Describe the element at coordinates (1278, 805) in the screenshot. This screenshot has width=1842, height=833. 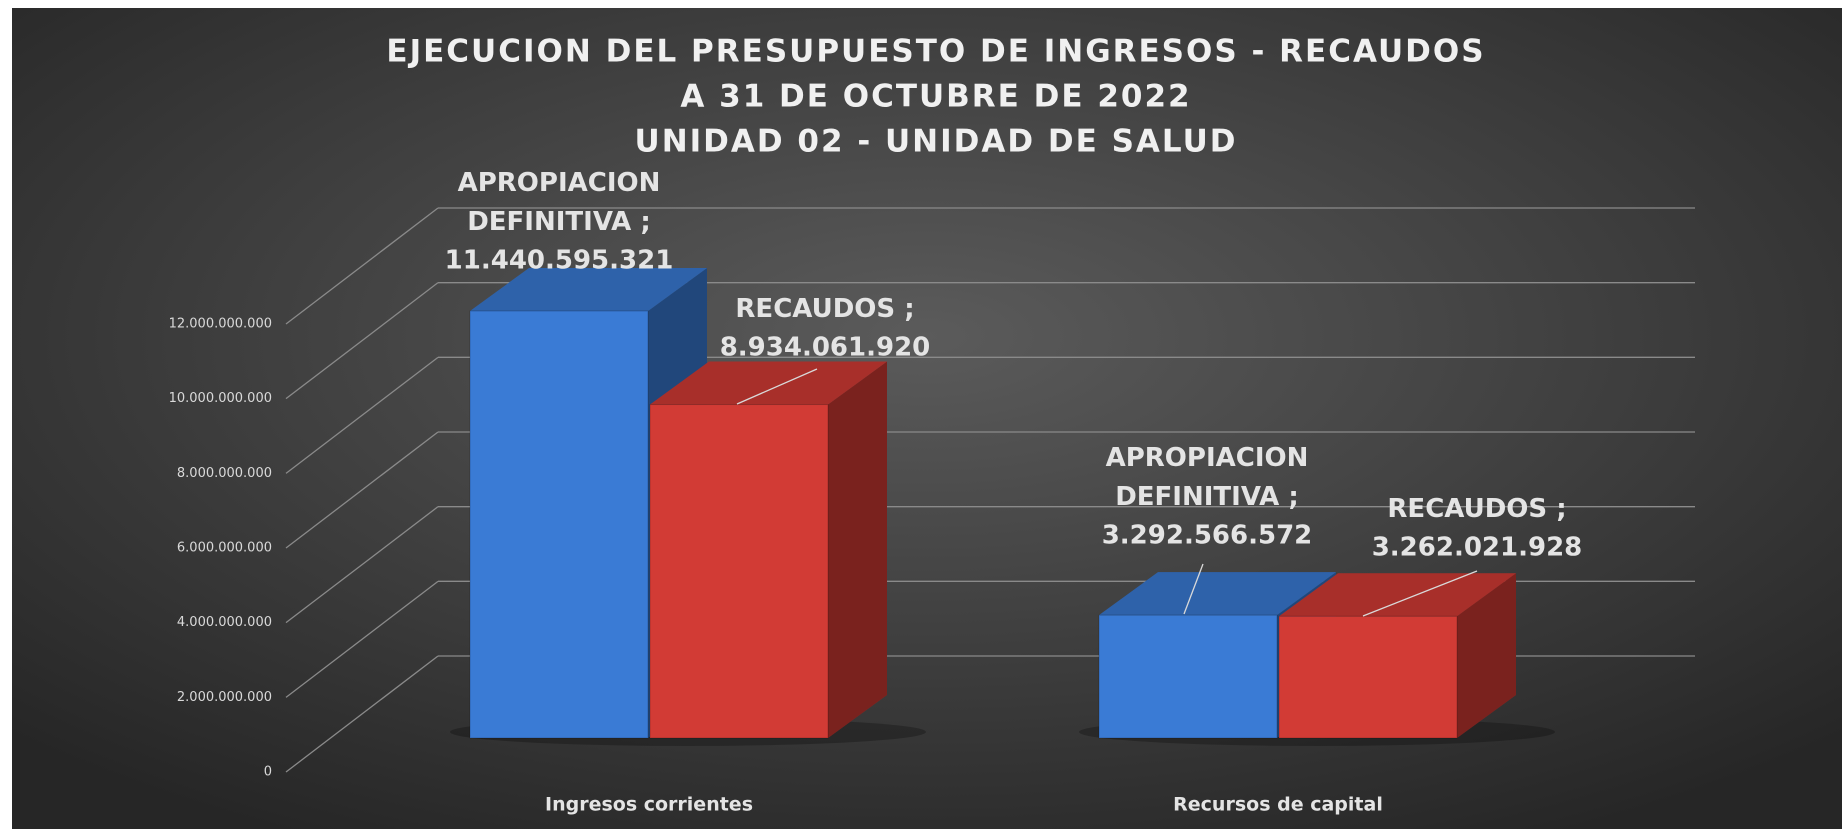
I see `x-tick-label: Recursos de capital` at that location.